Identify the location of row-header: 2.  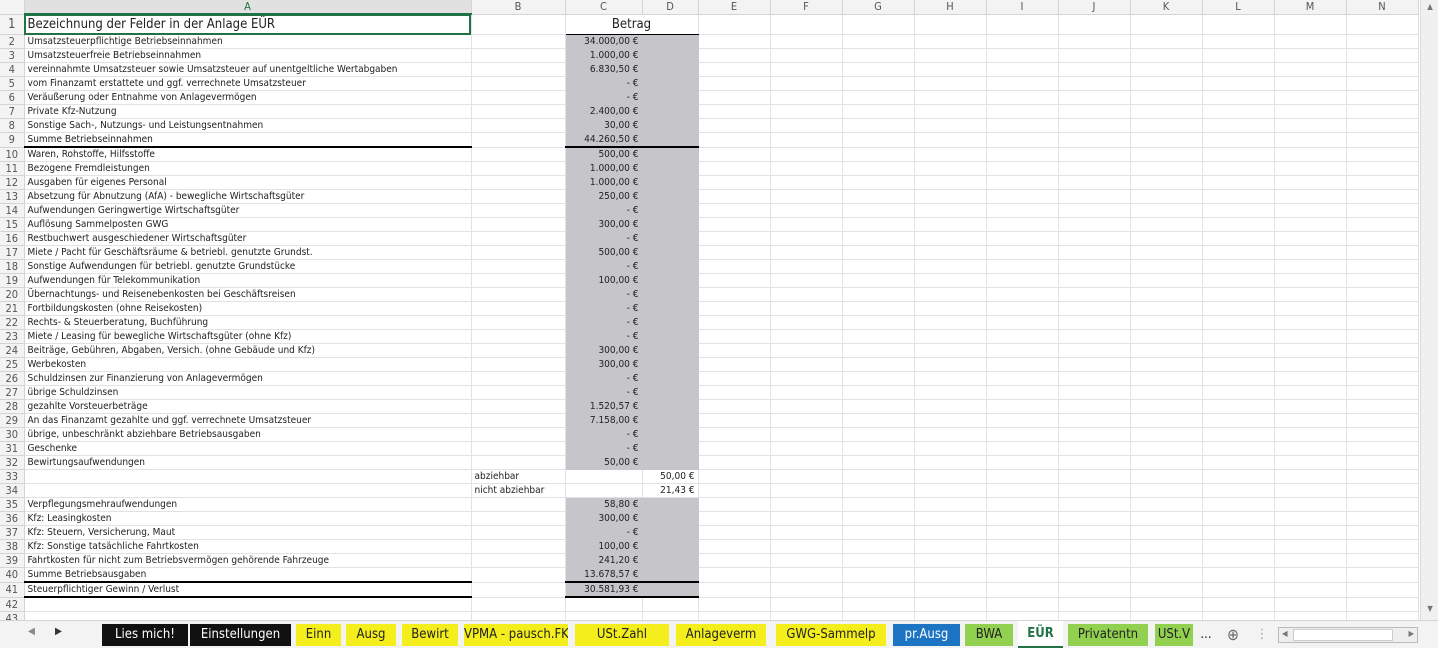
(12, 41).